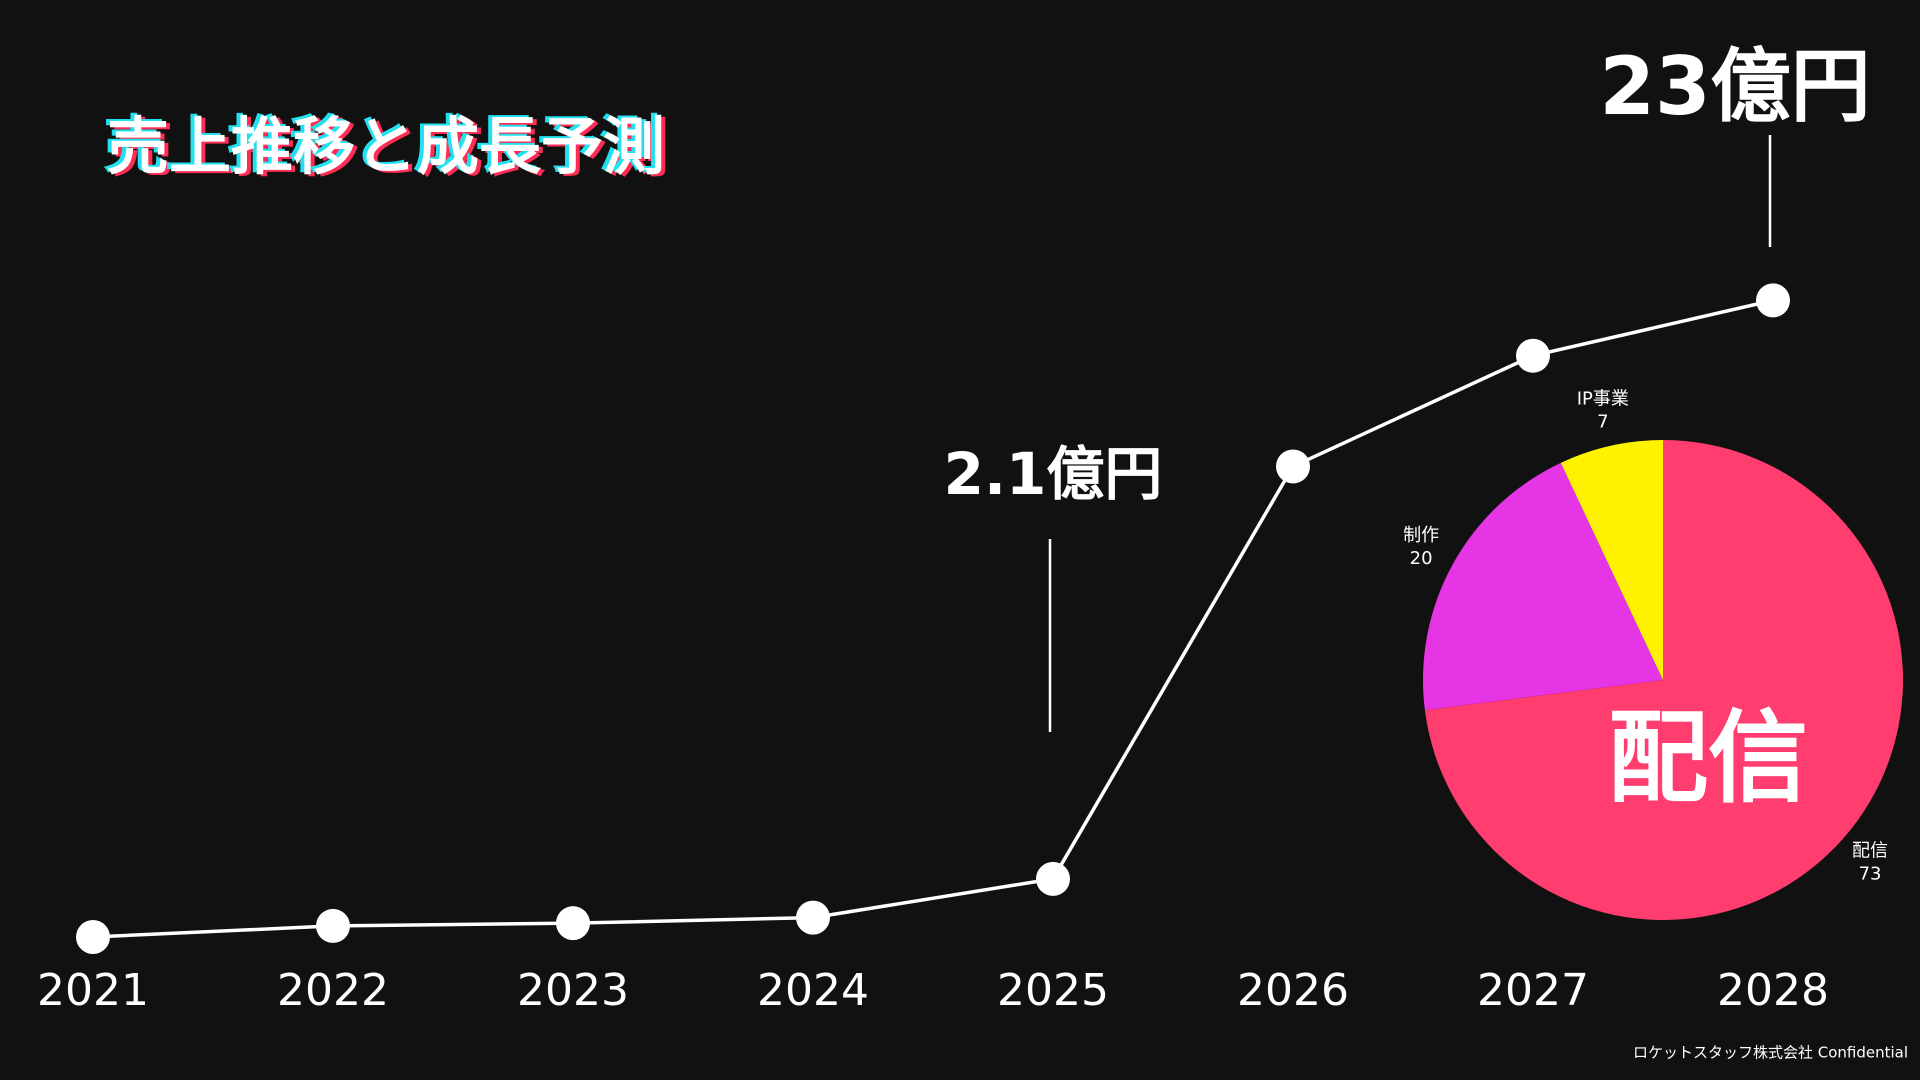 The width and height of the screenshot is (1920, 1080). Describe the element at coordinates (1533, 990) in the screenshot. I see `x-tick-label: 2027` at that location.